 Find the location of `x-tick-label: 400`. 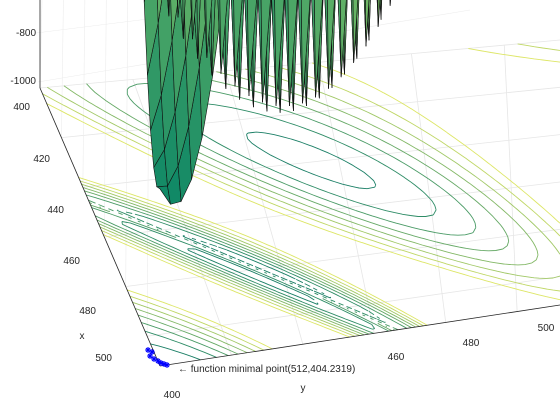

x-tick-label: 400 is located at coordinates (21, 107).